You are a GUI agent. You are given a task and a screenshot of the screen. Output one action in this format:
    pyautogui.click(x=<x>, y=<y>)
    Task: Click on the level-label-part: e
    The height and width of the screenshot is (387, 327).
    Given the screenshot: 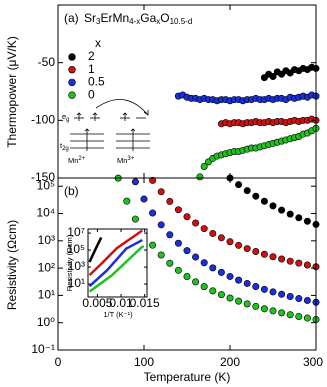 What is the action you would take?
    pyautogui.click(x=64, y=116)
    